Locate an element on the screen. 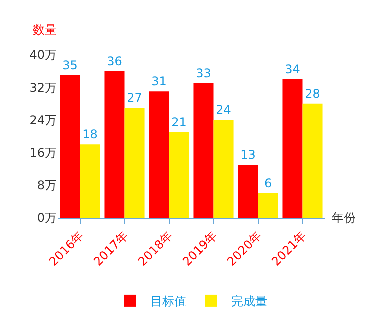  data-label: 36 is located at coordinates (114, 61).